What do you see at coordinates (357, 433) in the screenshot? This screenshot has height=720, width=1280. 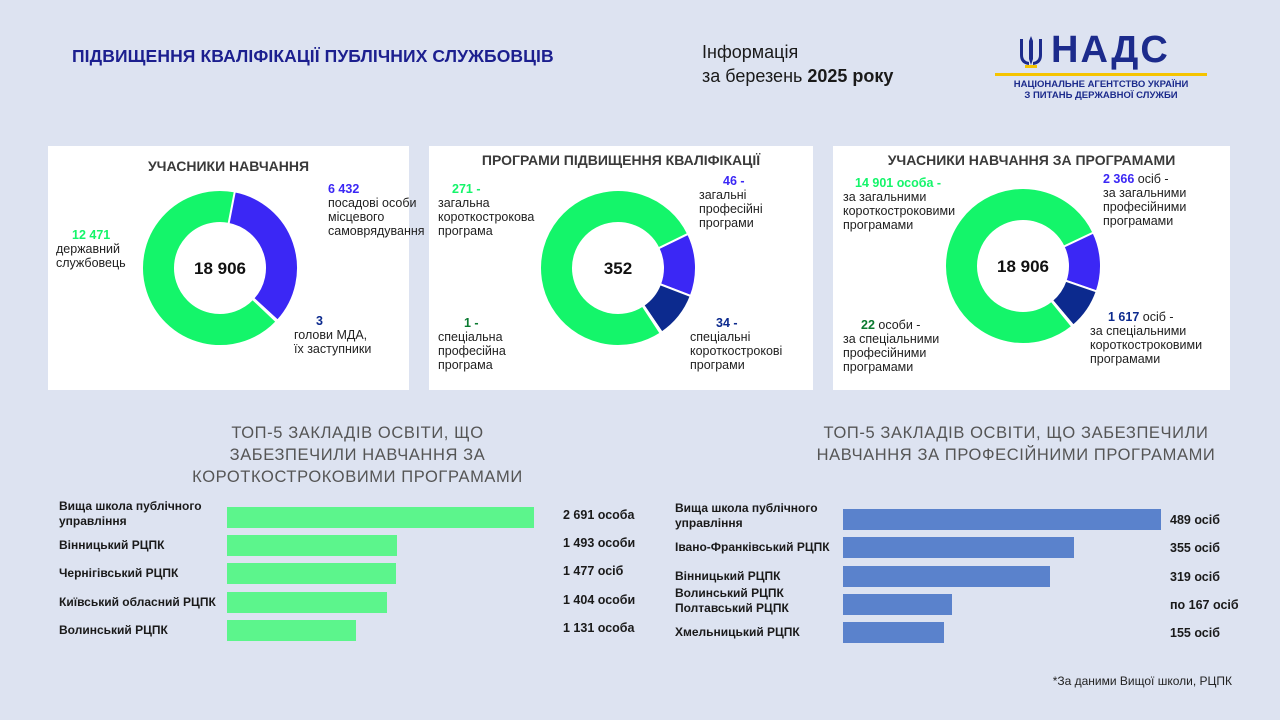 I see `title-line: ТОП-5 ЗАКЛАДІВ ОСВІТИ, ЩО` at bounding box center [357, 433].